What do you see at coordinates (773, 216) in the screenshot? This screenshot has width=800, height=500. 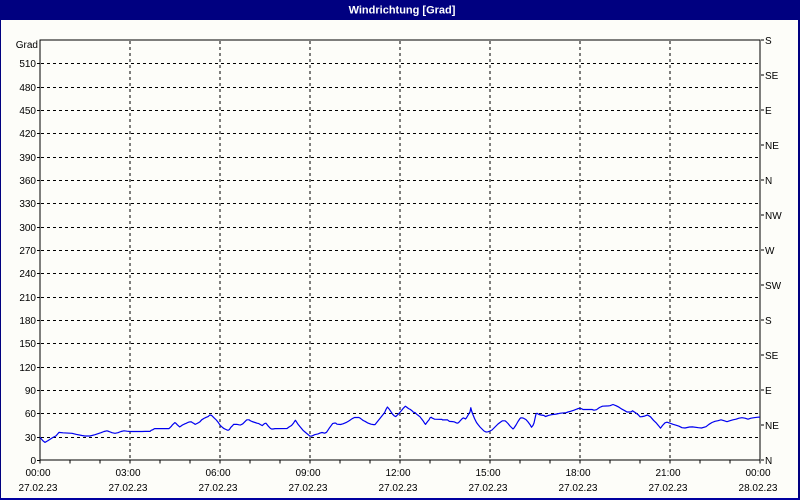 I see `svg-text: NW` at bounding box center [773, 216].